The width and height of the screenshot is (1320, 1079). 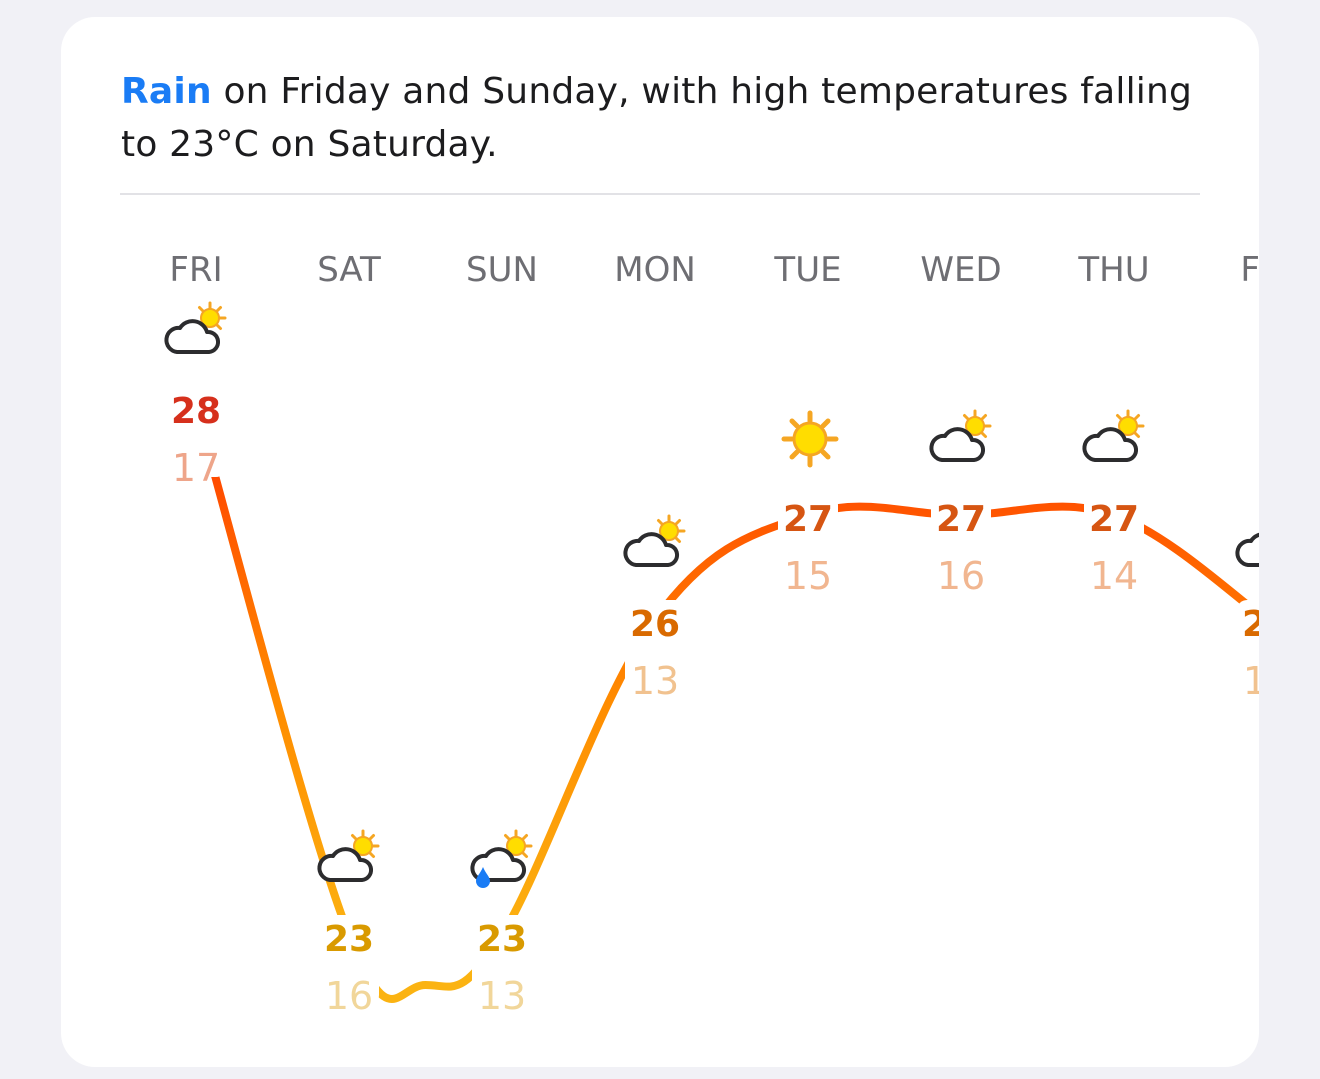 What do you see at coordinates (1247, 476) in the screenshot?
I see `forecast-day: FRI 26 13` at bounding box center [1247, 476].